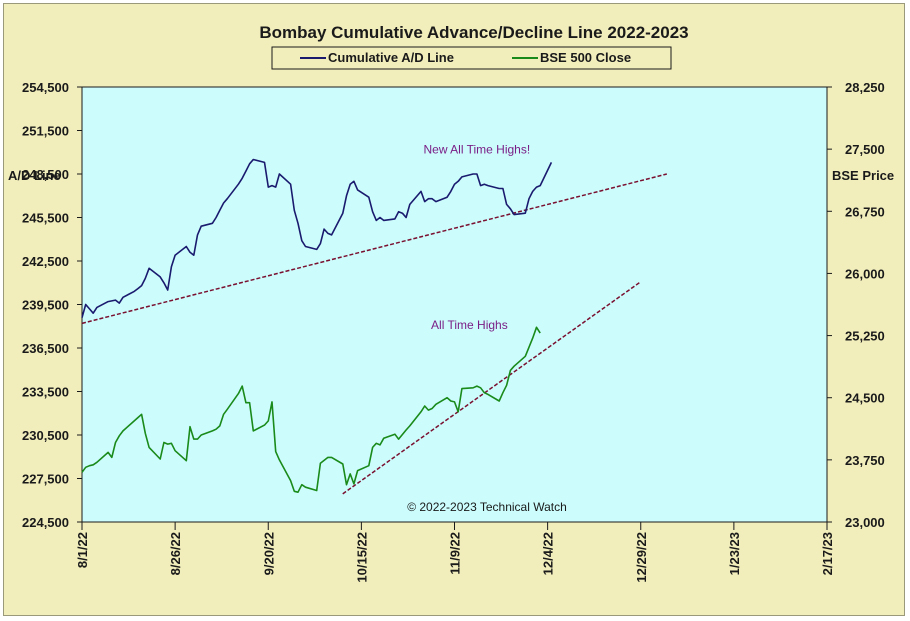 The image size is (910, 621). What do you see at coordinates (391, 57) in the screenshot?
I see `legend-label-ad-line: Cumulative A/D Line` at bounding box center [391, 57].